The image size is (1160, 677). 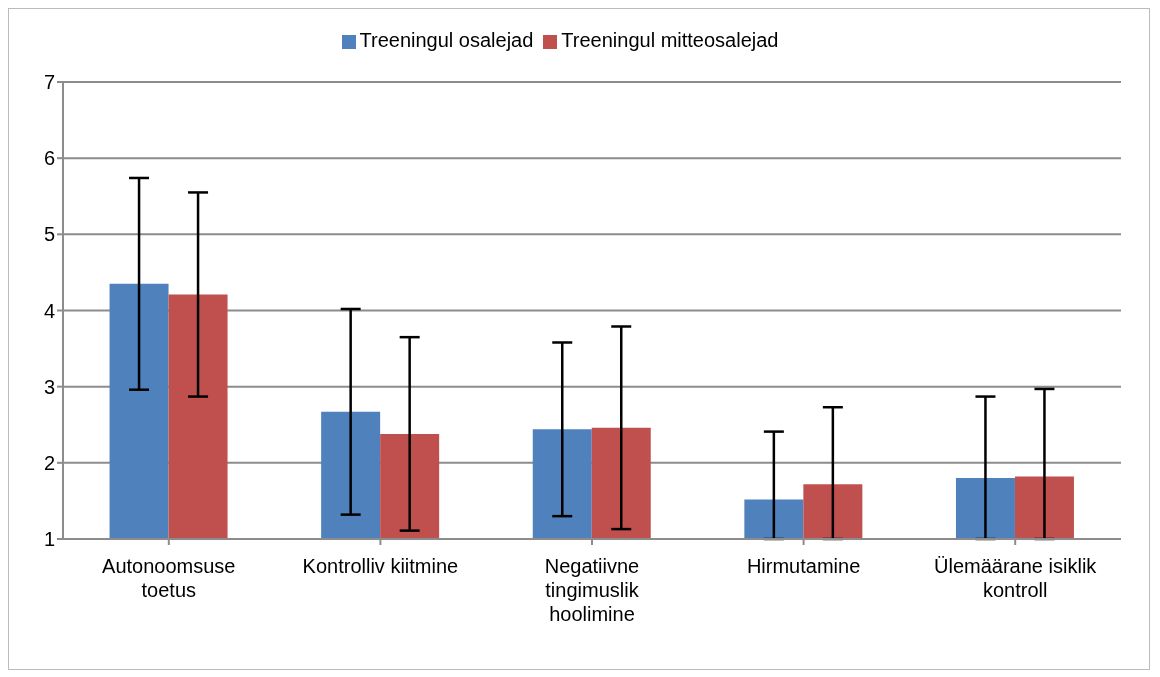 I want to click on x-tick-label: Negatiivne tingimuslik hoolimine, so click(x=592, y=590).